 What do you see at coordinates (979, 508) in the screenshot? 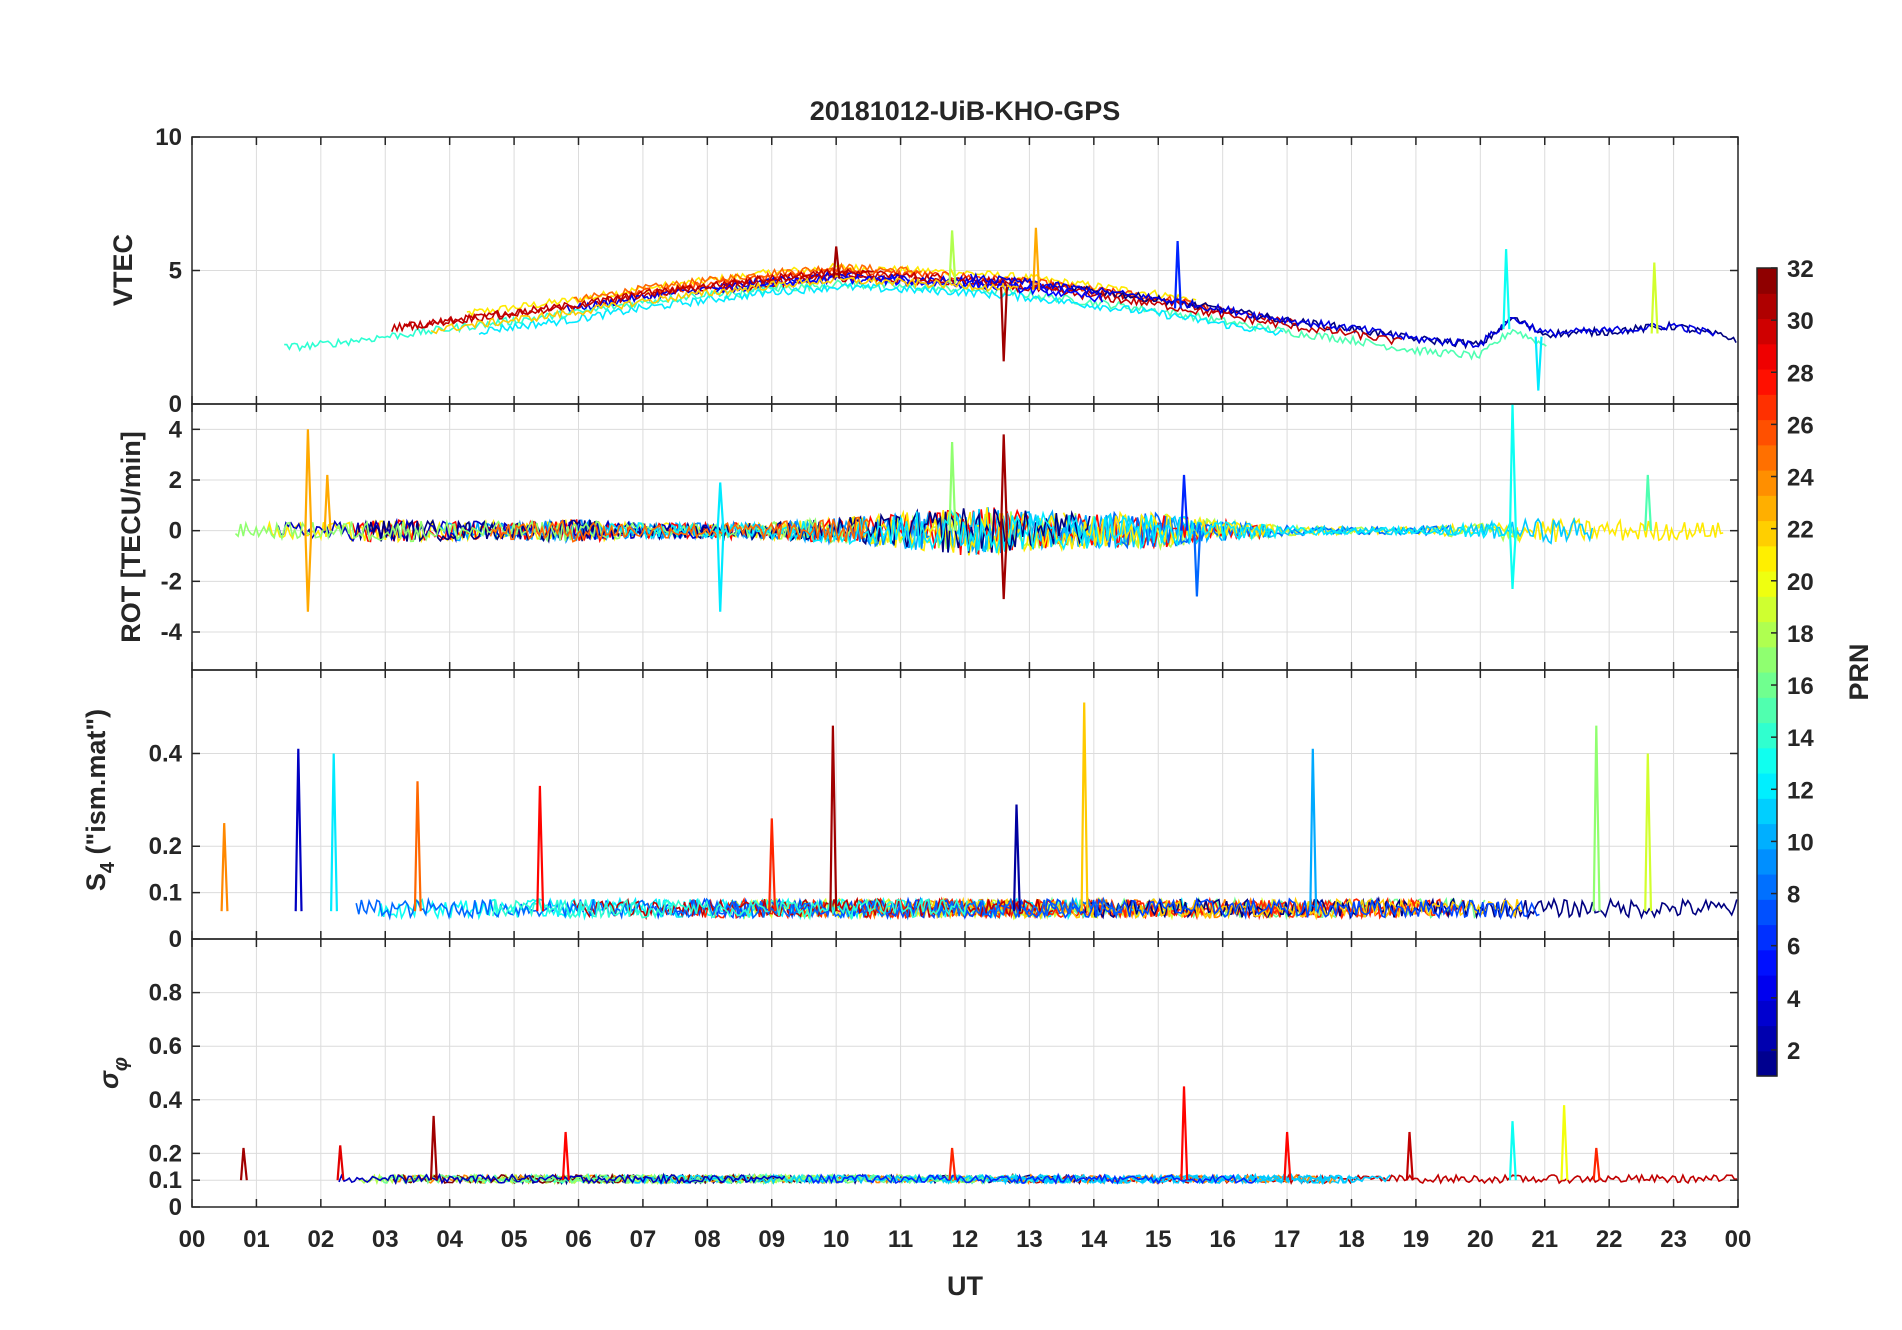
I see `rot-traces` at bounding box center [979, 508].